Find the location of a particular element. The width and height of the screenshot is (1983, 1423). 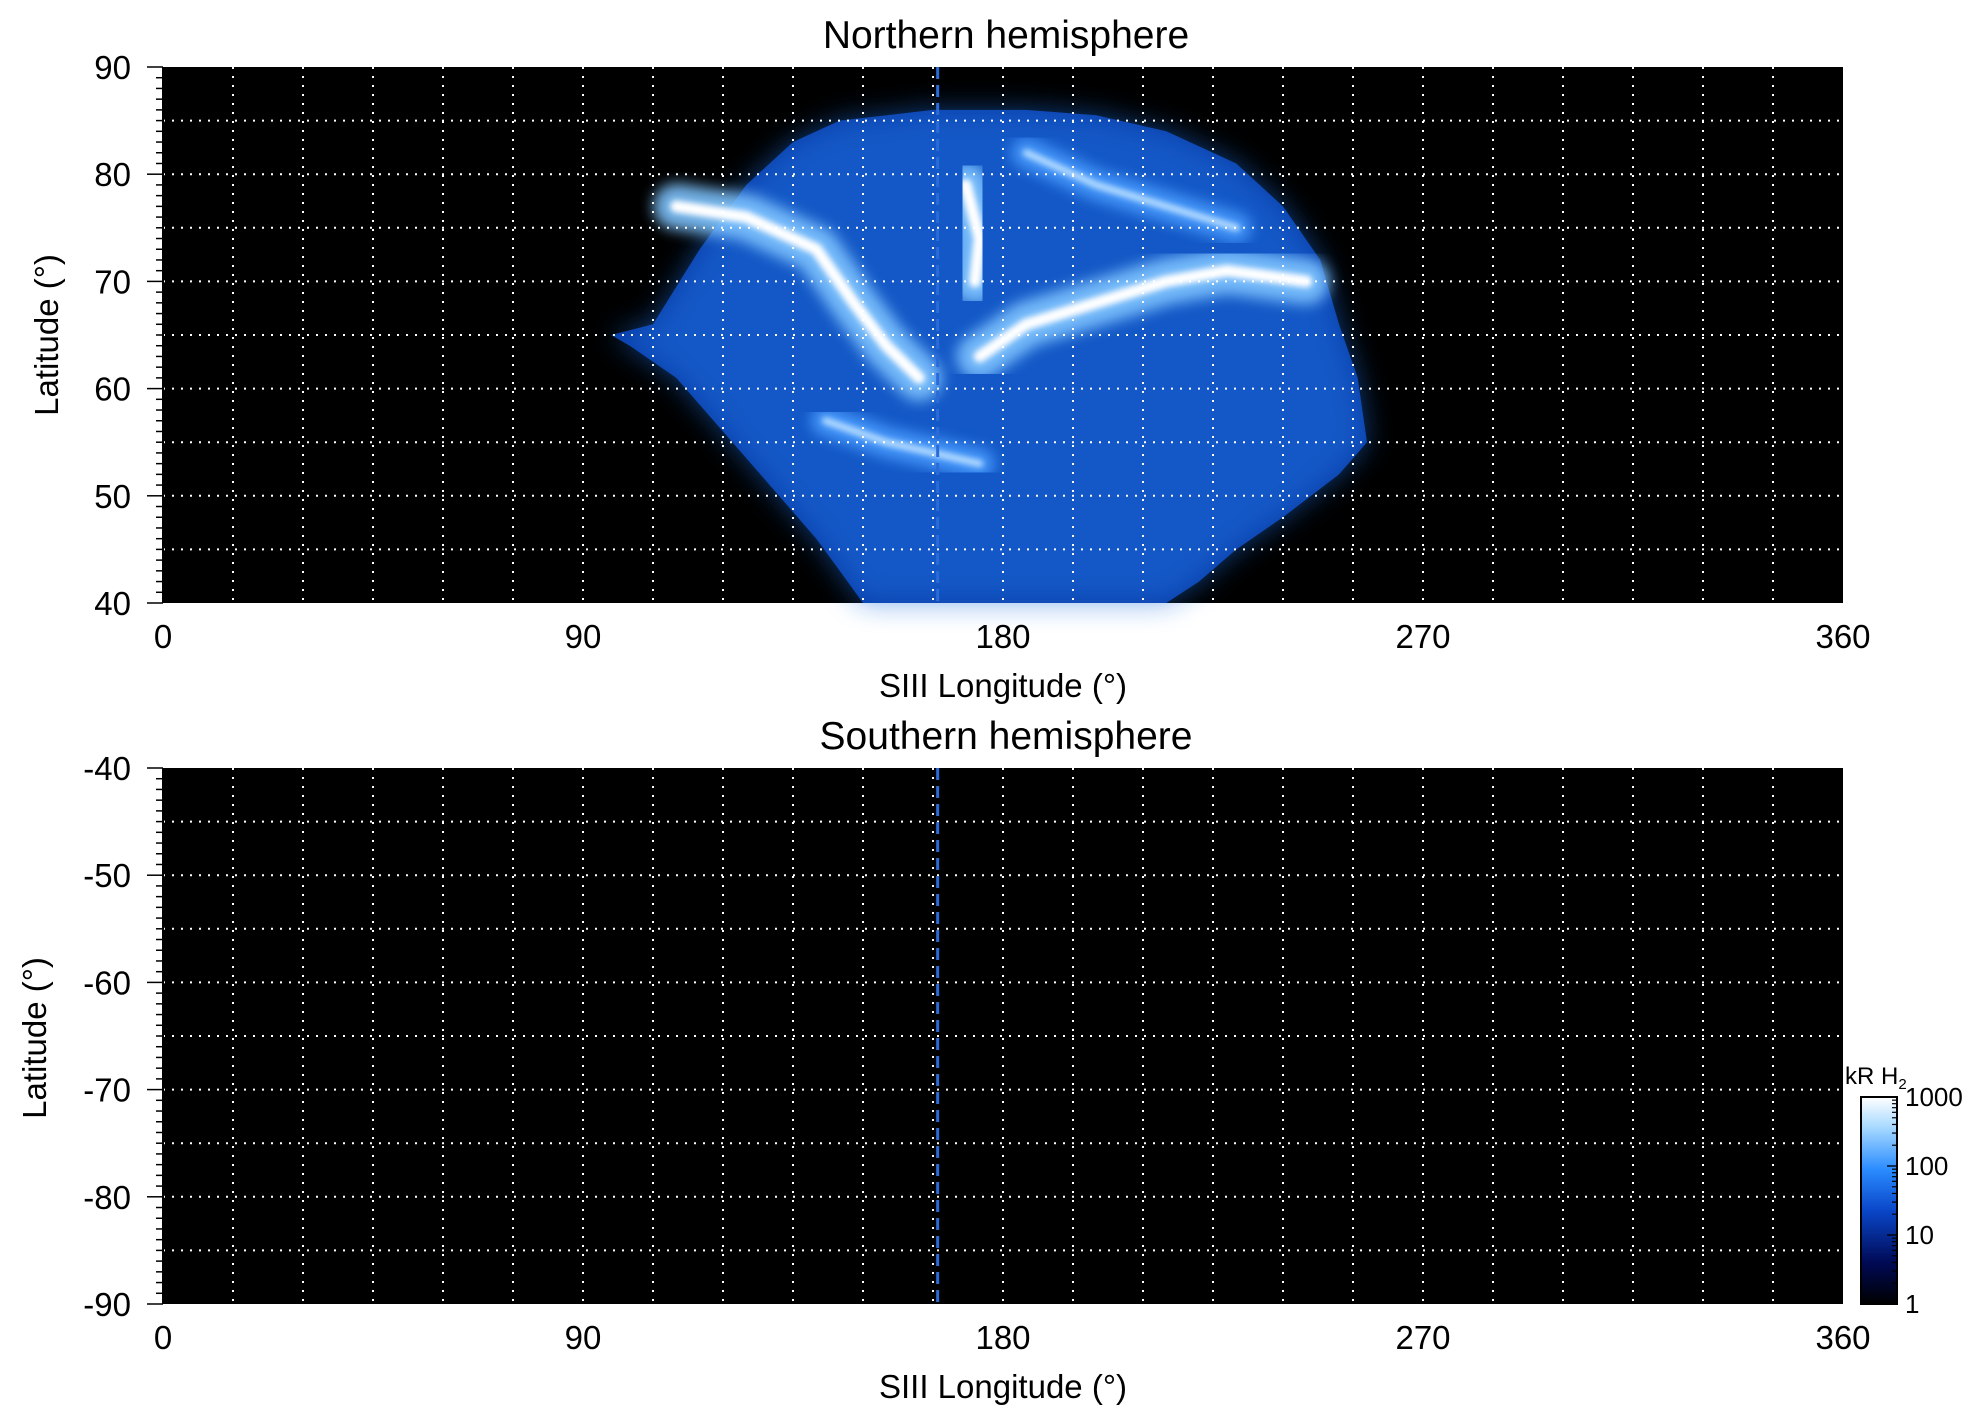

colorbar-tick-label: 100 is located at coordinates (1926, 1166).